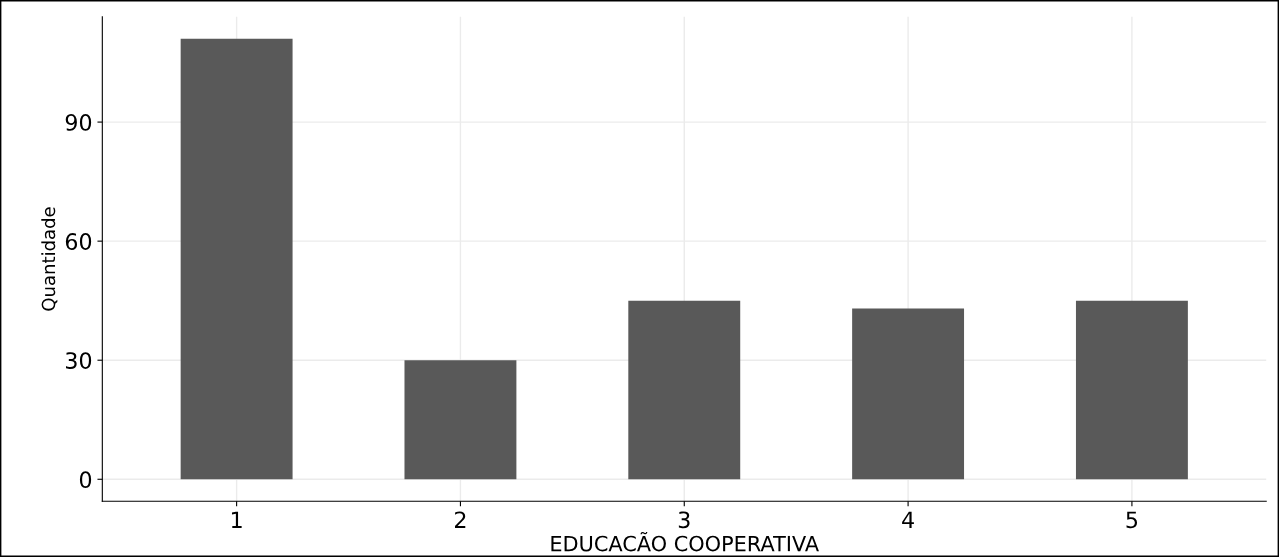  What do you see at coordinates (685, 542) in the screenshot?
I see `x-axis-title: EDUCACÃO COOPERATIVA` at bounding box center [685, 542].